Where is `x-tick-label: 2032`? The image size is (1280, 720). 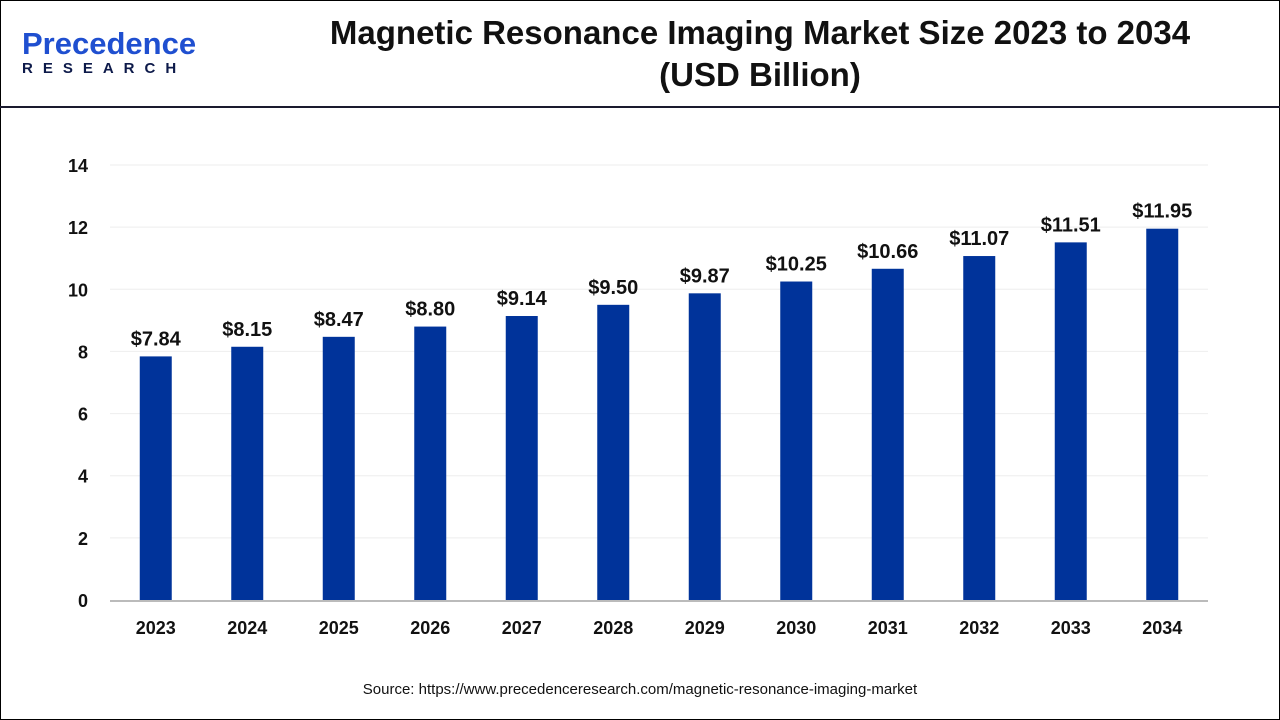
x-tick-label: 2032 is located at coordinates (979, 628).